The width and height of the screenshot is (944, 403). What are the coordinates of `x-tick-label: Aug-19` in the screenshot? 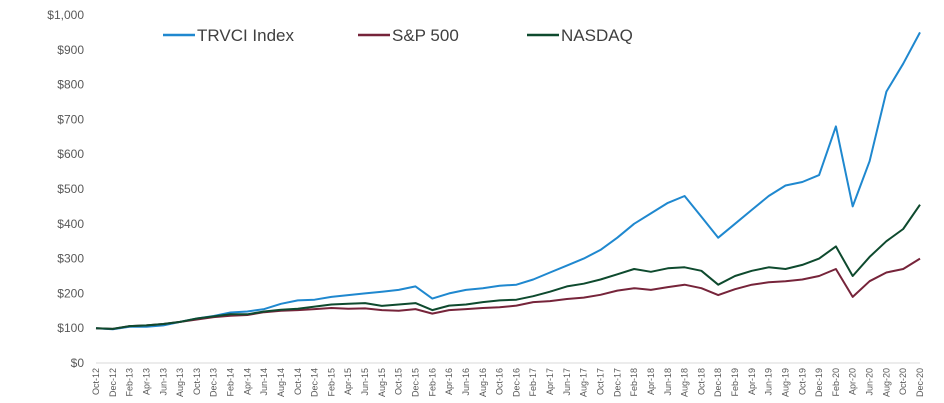 It's located at (785, 382).